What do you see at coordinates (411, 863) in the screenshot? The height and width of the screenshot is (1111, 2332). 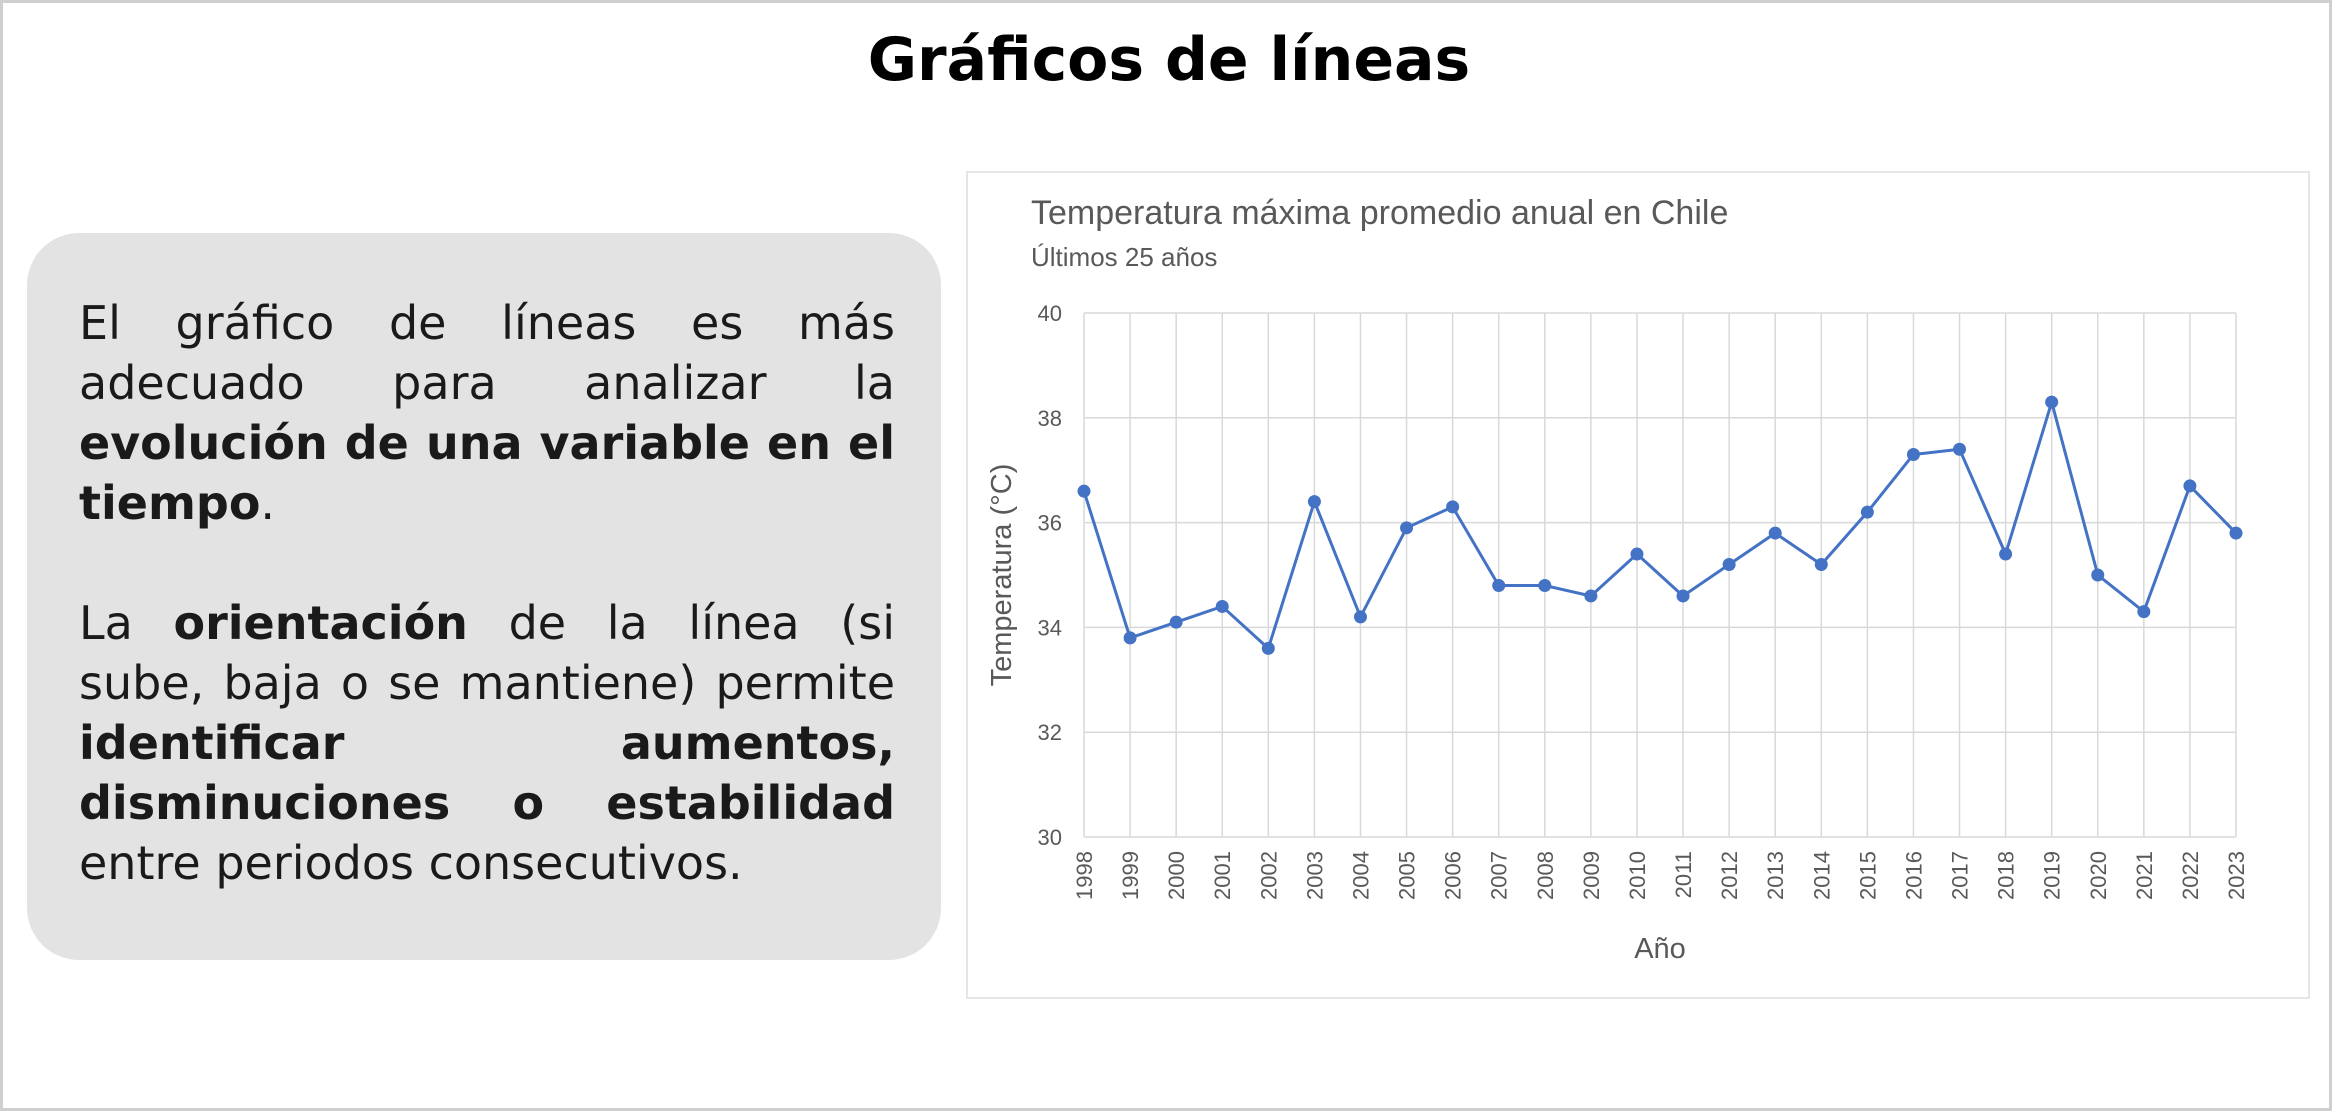 I see `text-segment: entre periodos consecutivos.` at bounding box center [411, 863].